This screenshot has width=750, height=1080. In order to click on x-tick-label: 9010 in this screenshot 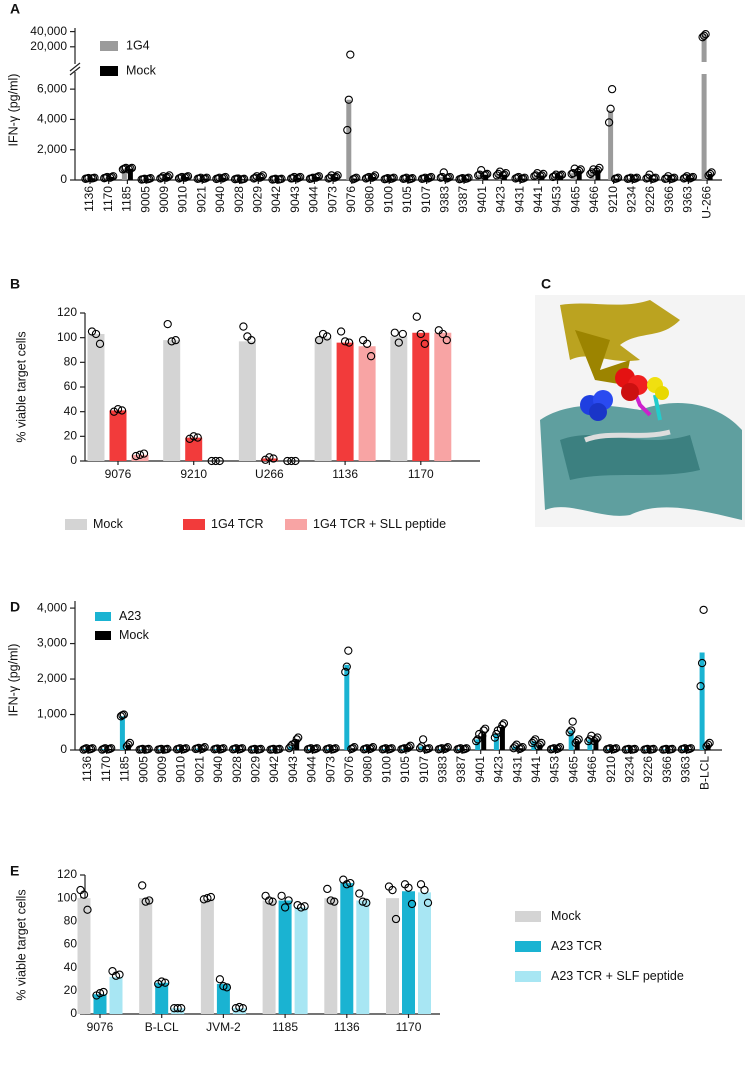, I will do `click(183, 199)`.